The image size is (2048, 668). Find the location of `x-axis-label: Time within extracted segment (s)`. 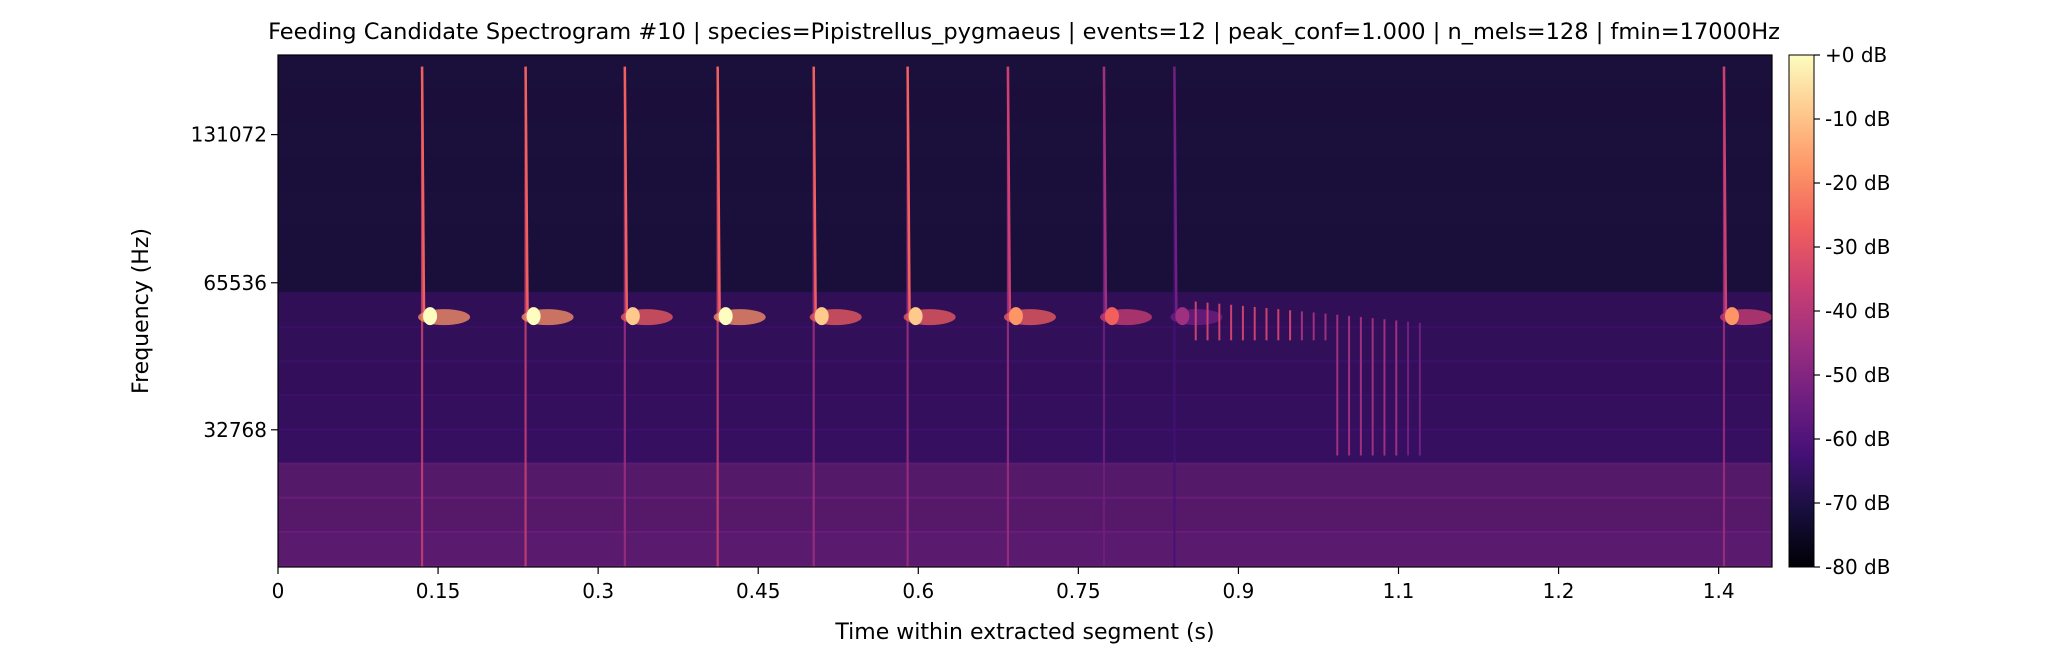

x-axis-label: Time within extracted segment (s) is located at coordinates (1024, 632).